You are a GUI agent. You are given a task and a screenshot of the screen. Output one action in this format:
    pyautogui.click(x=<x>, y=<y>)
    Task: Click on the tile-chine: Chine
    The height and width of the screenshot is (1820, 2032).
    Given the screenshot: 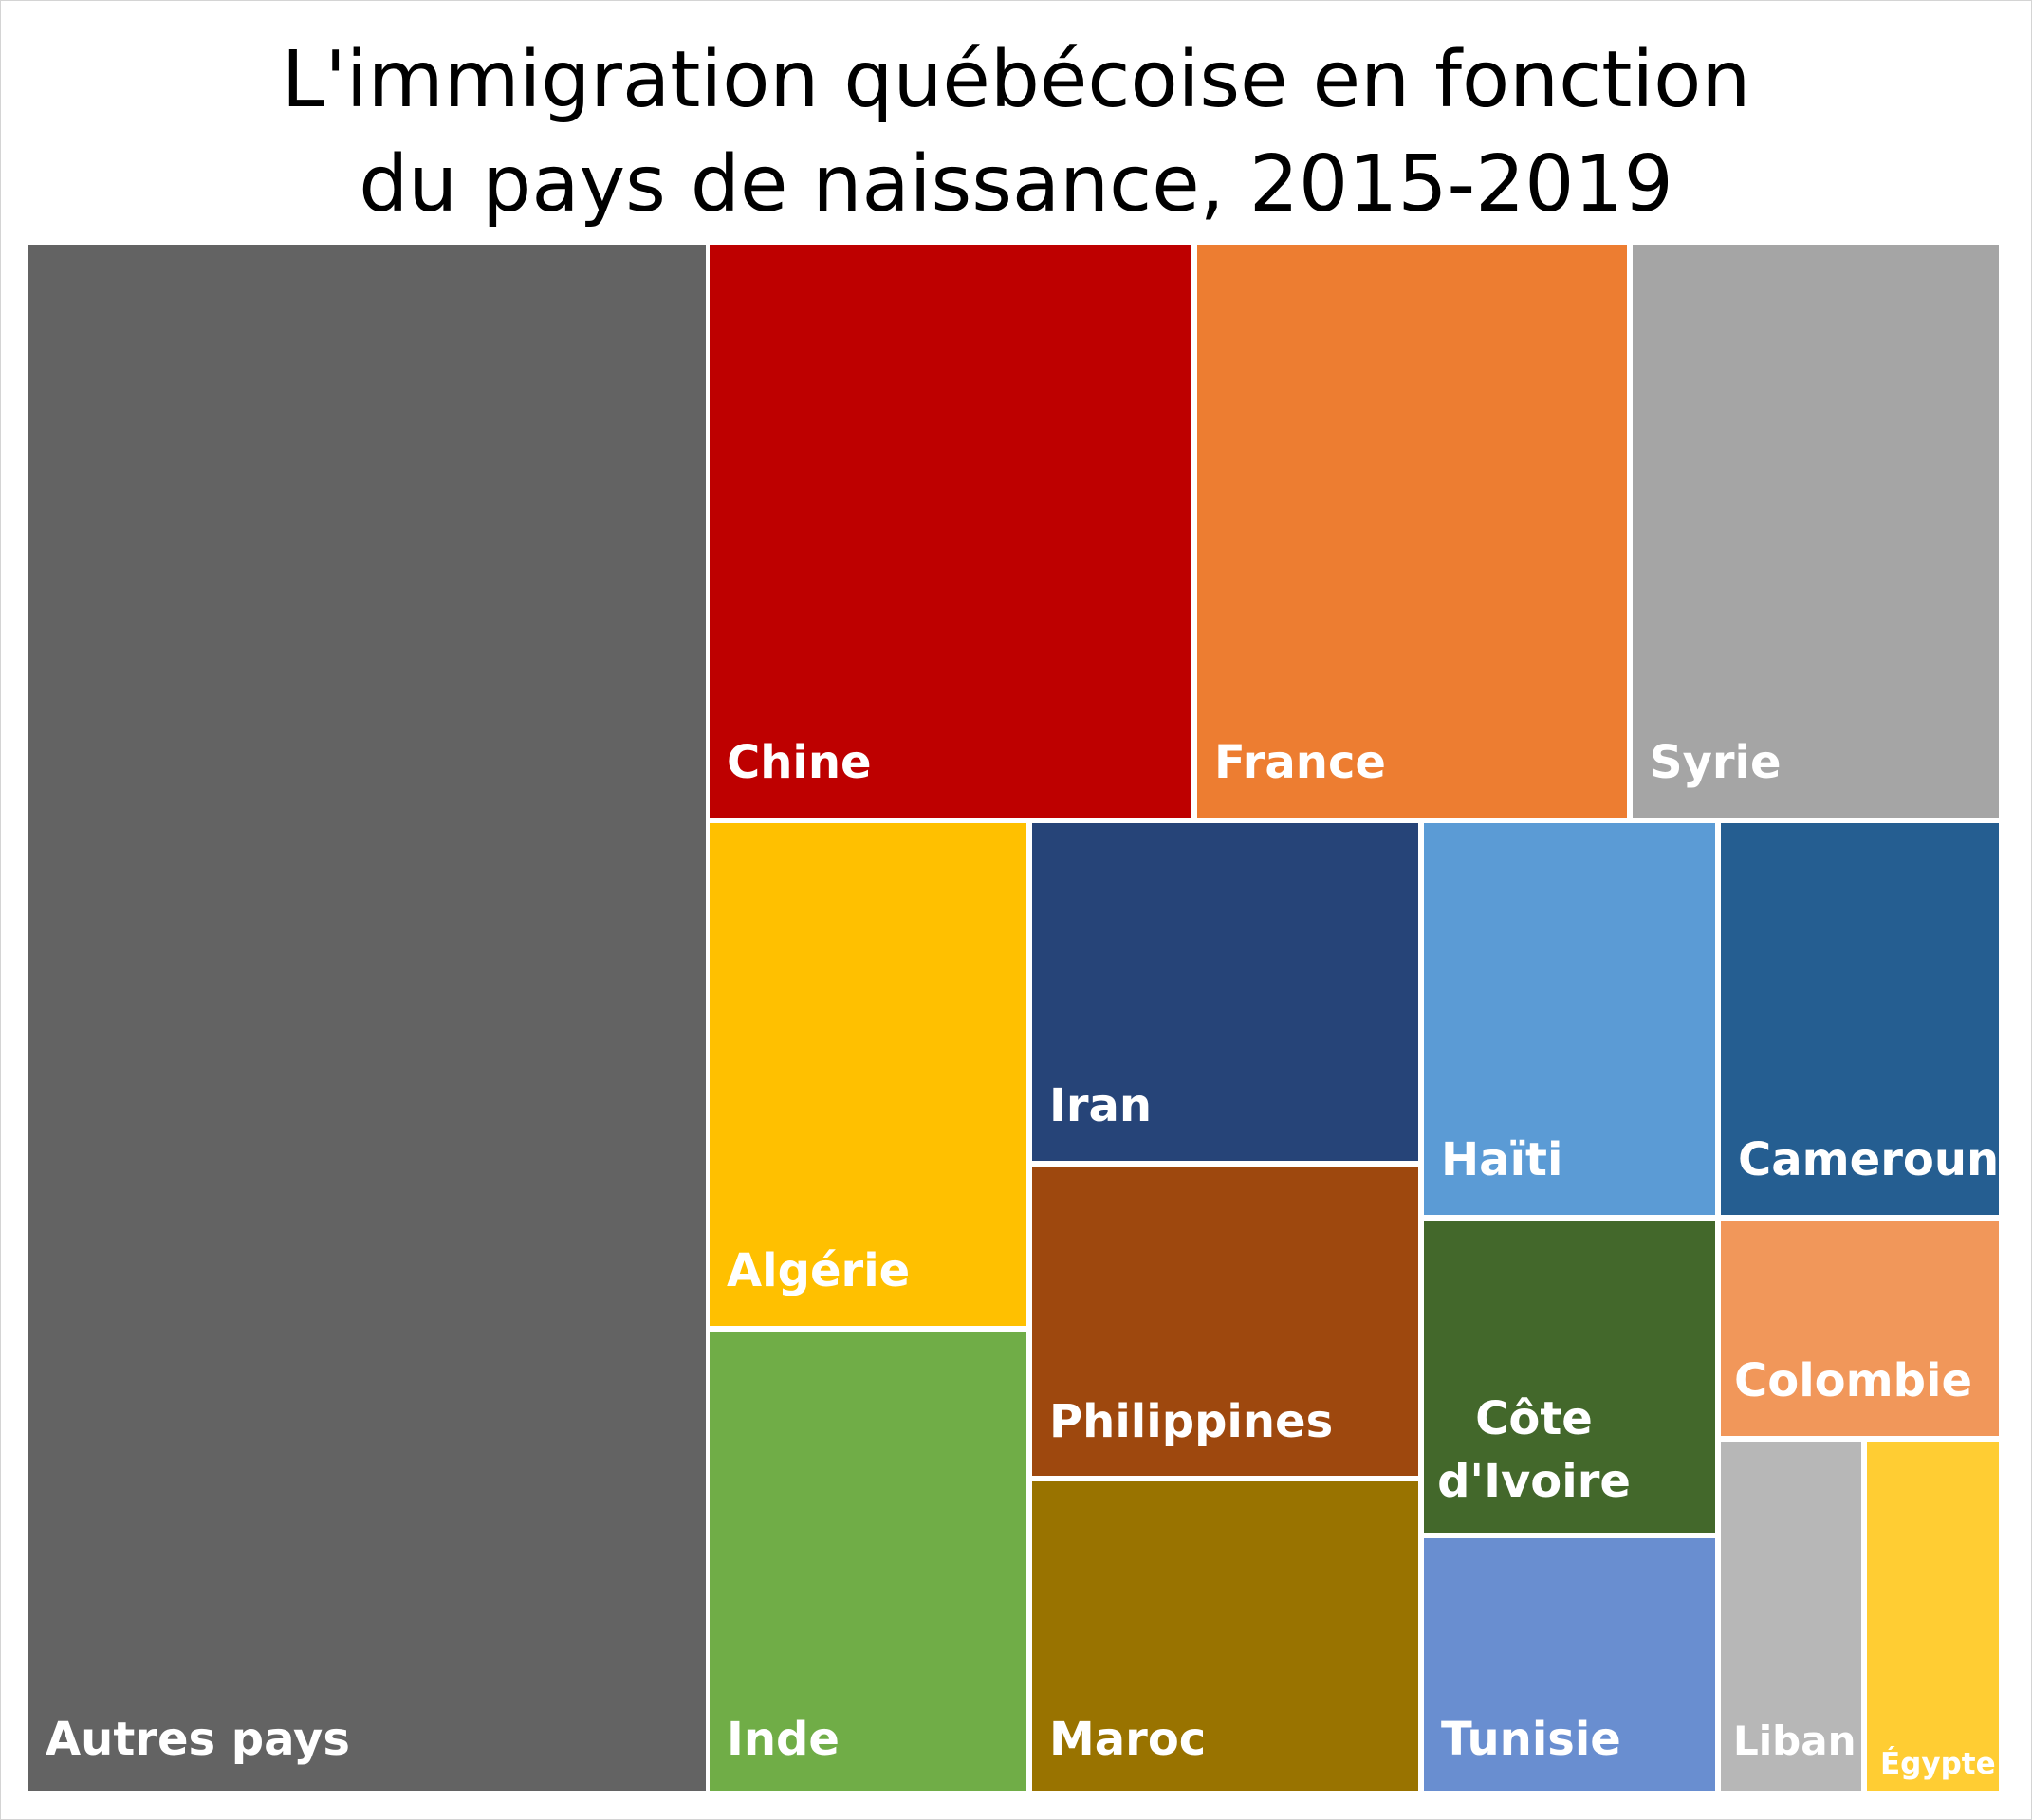 What is the action you would take?
    pyautogui.click(x=950, y=531)
    